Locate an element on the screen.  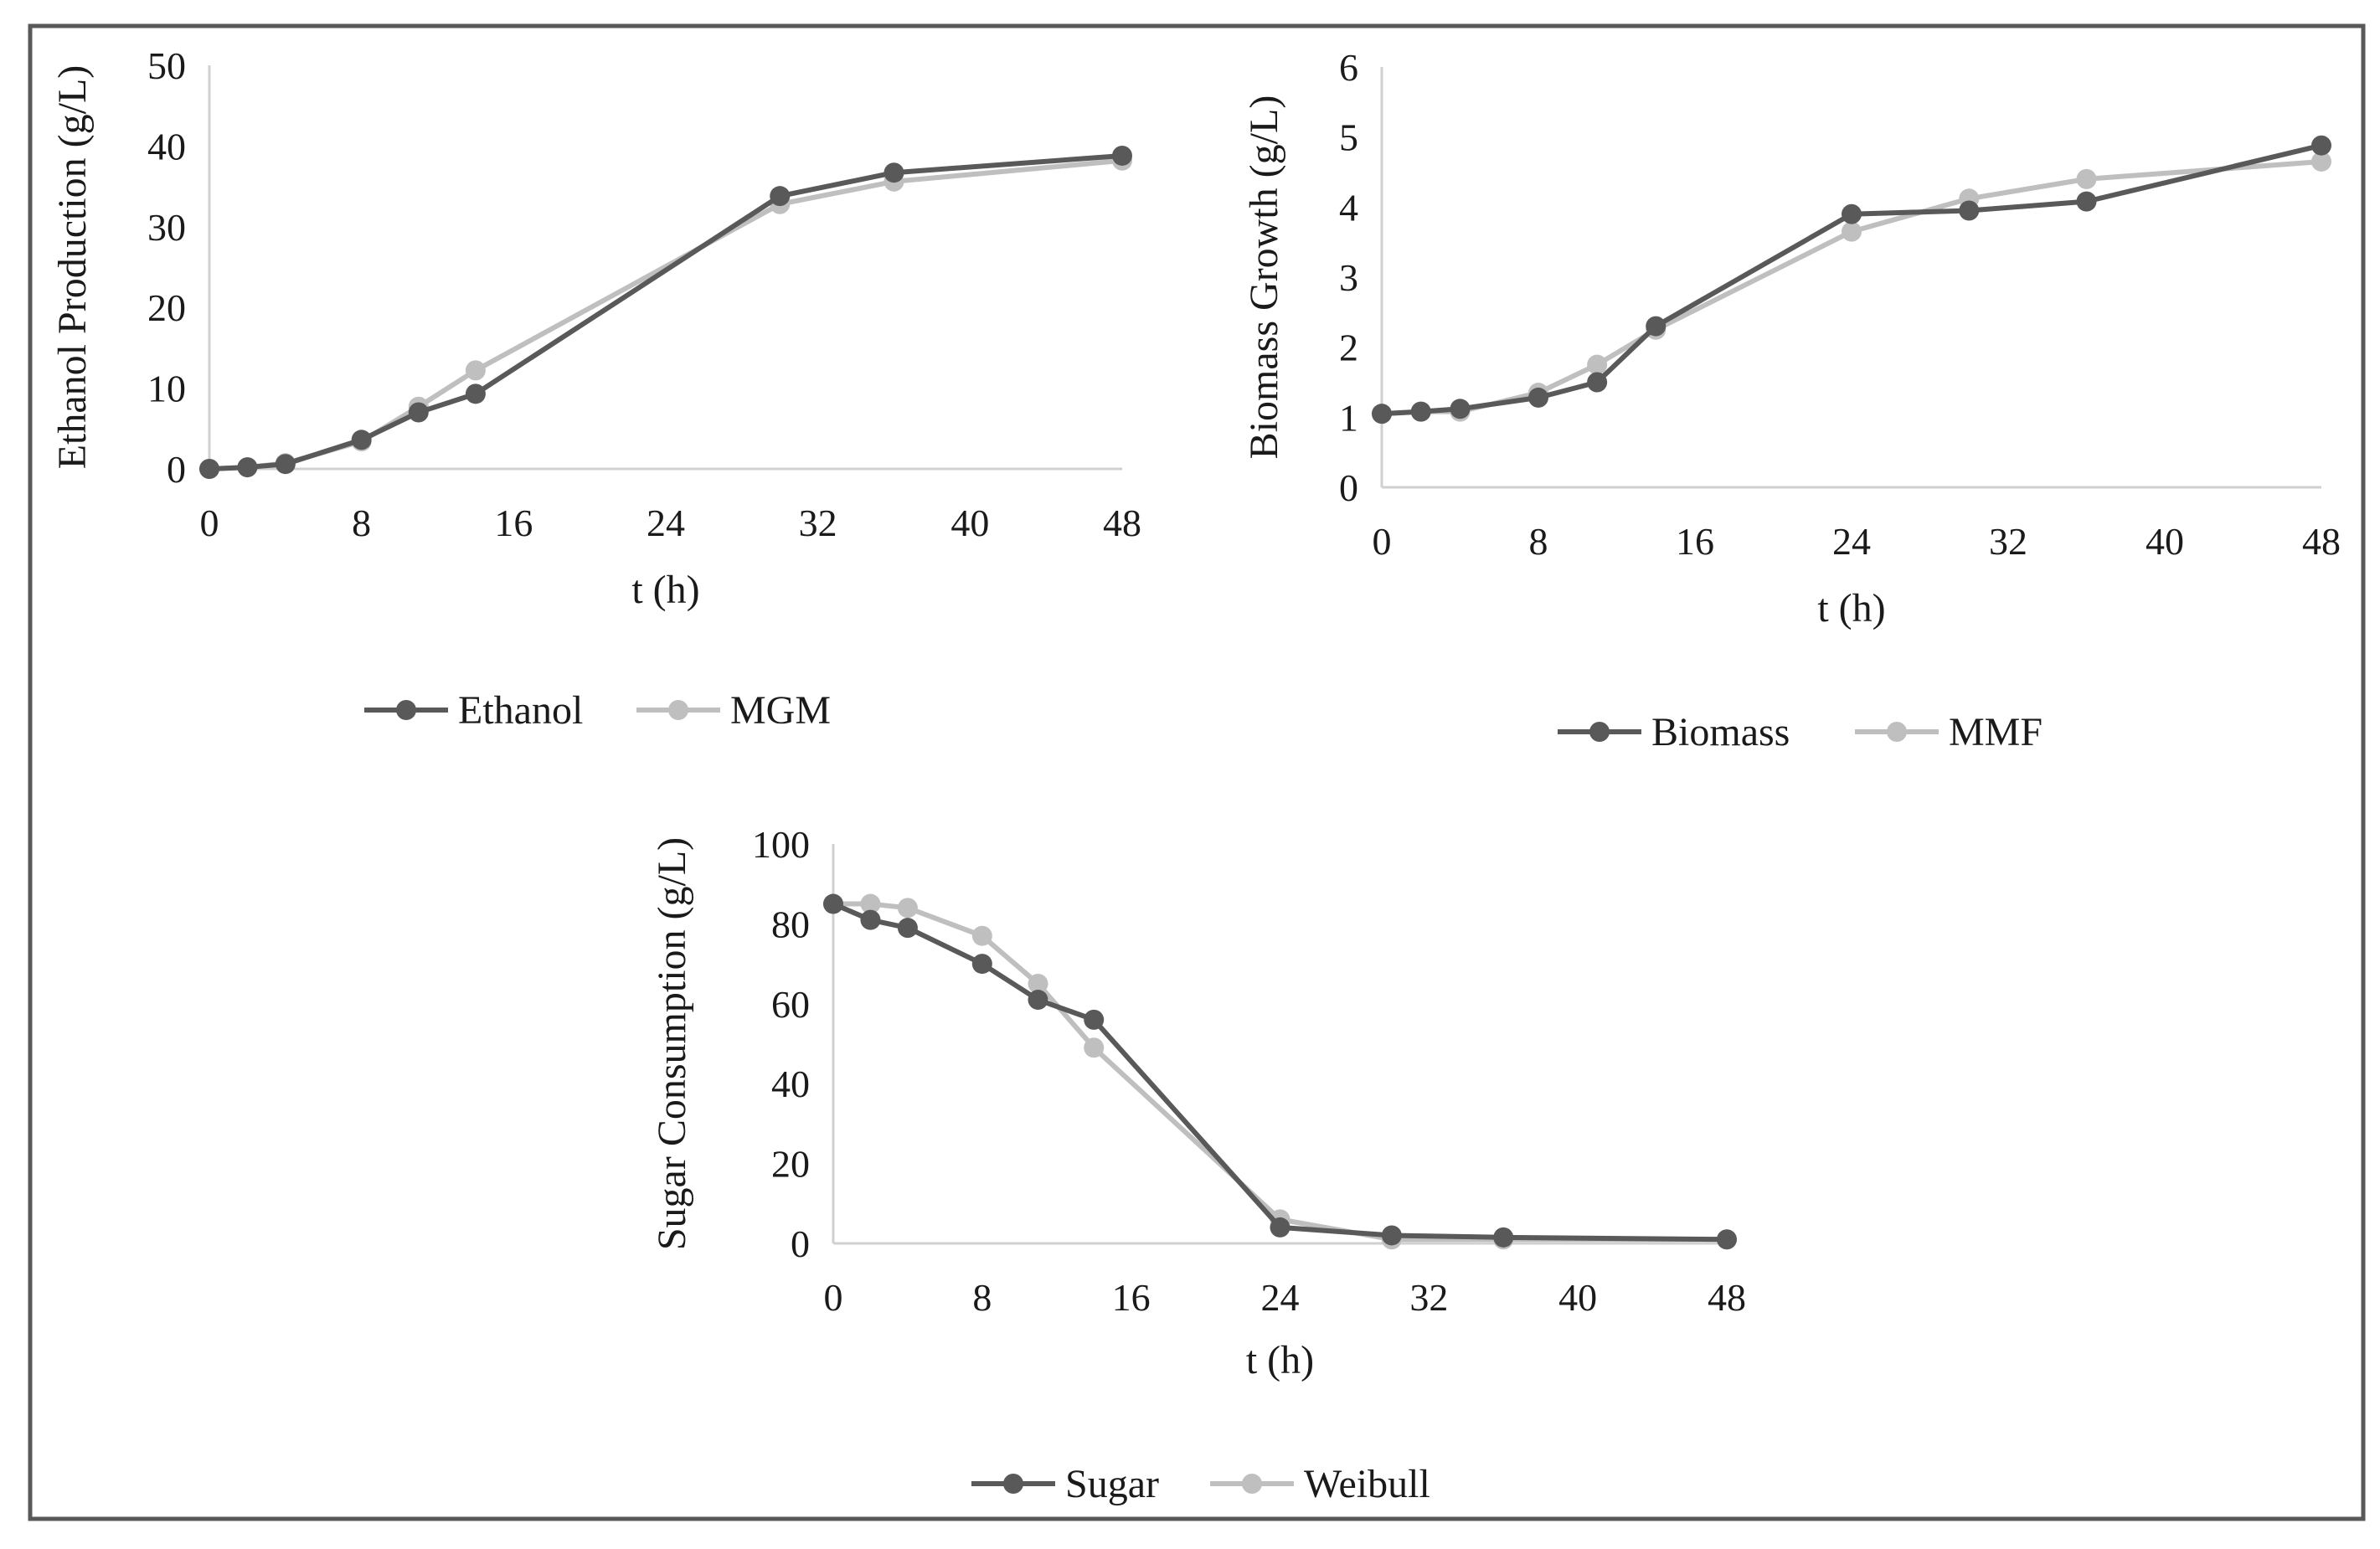
y-tick-label: 20 is located at coordinates (790, 1164).